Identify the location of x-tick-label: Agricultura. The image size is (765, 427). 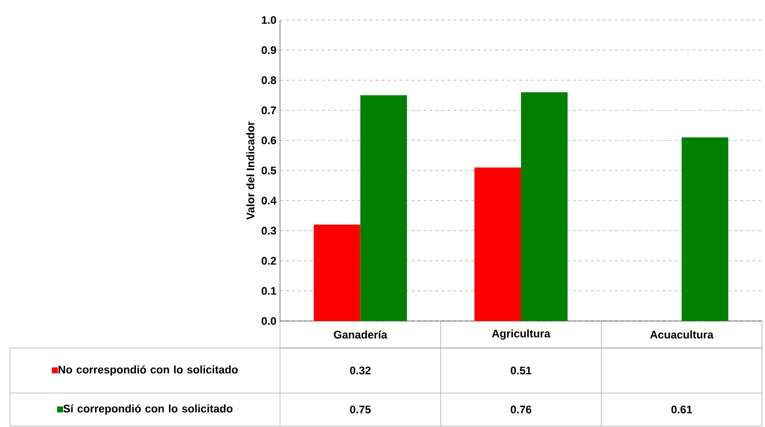
(521, 334).